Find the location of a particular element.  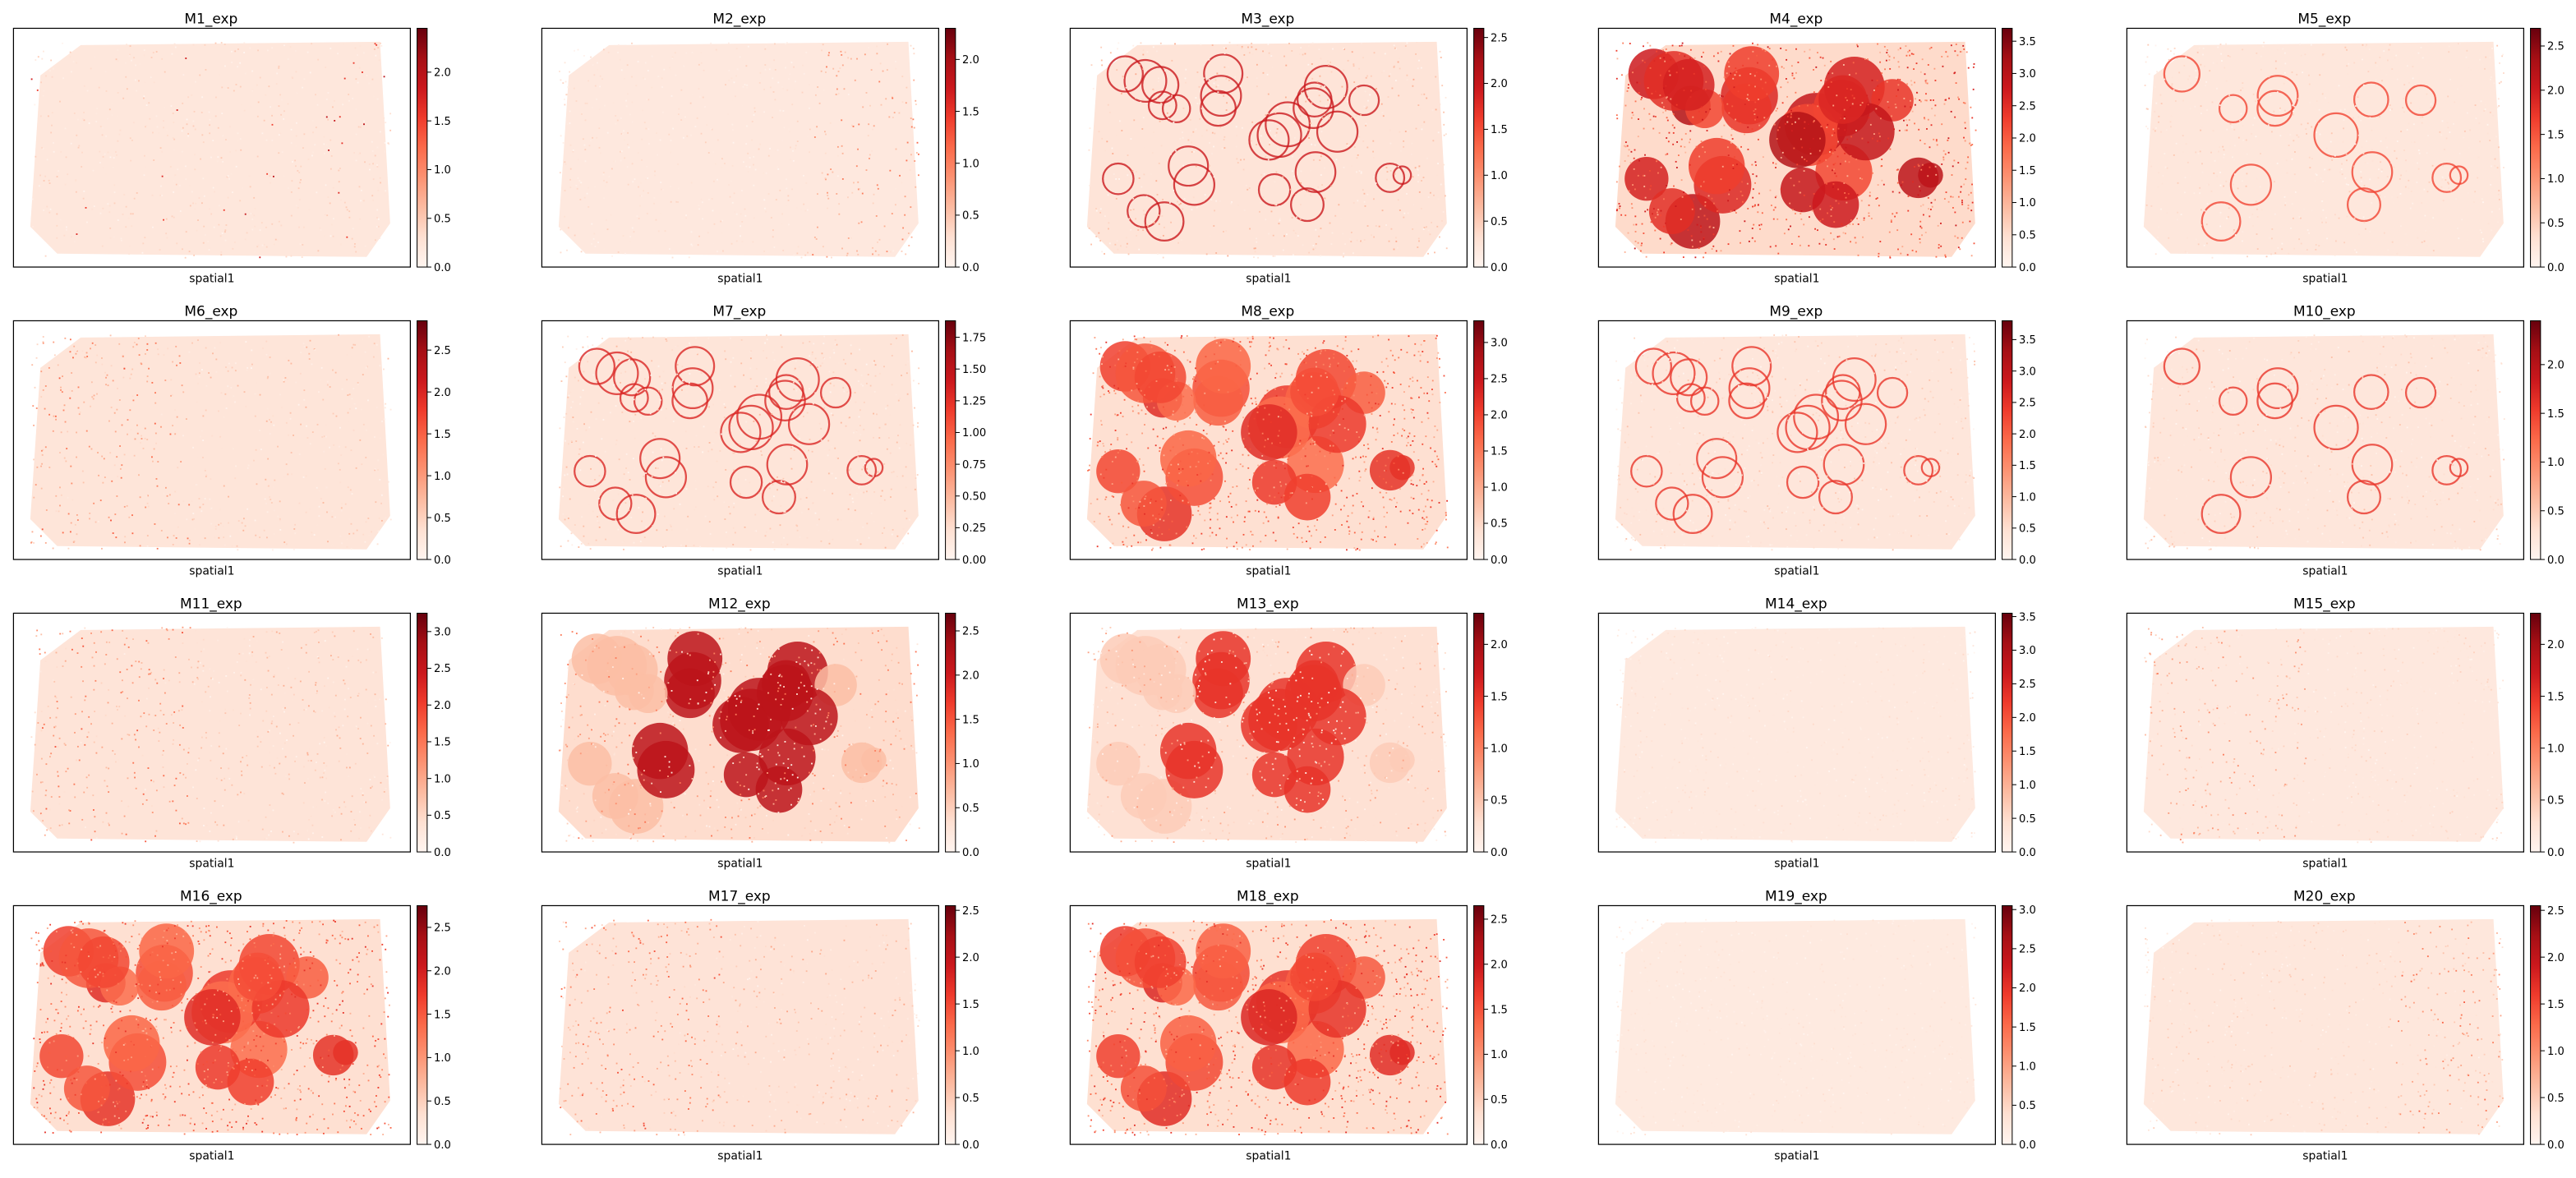

subplot-title: M5_exp is located at coordinates (2324, 19).